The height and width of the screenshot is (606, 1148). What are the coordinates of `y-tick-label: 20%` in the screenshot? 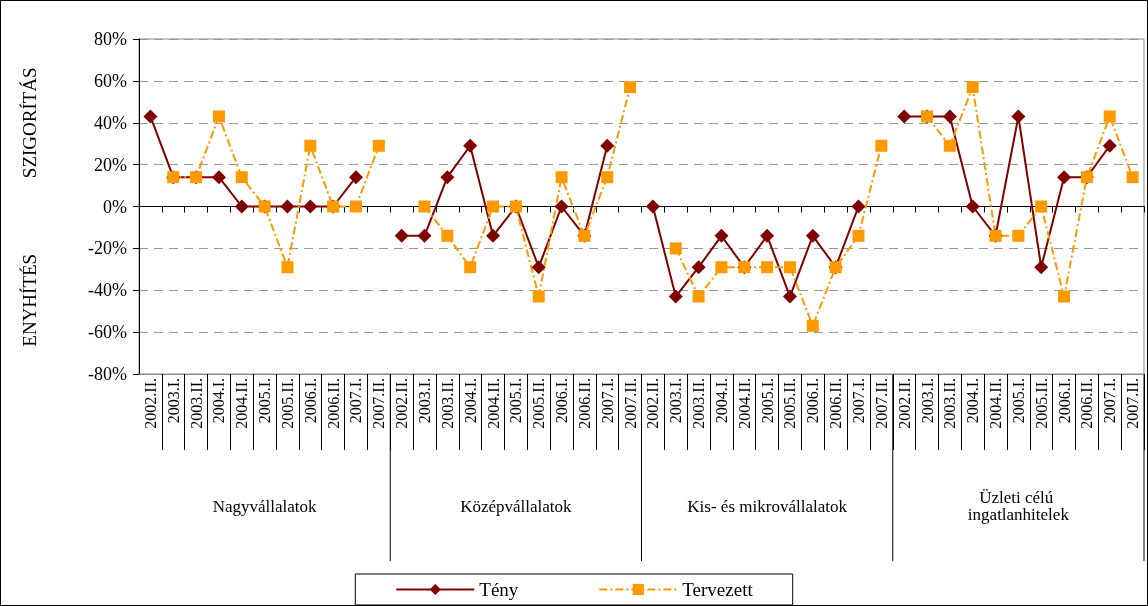 It's located at (110, 164).